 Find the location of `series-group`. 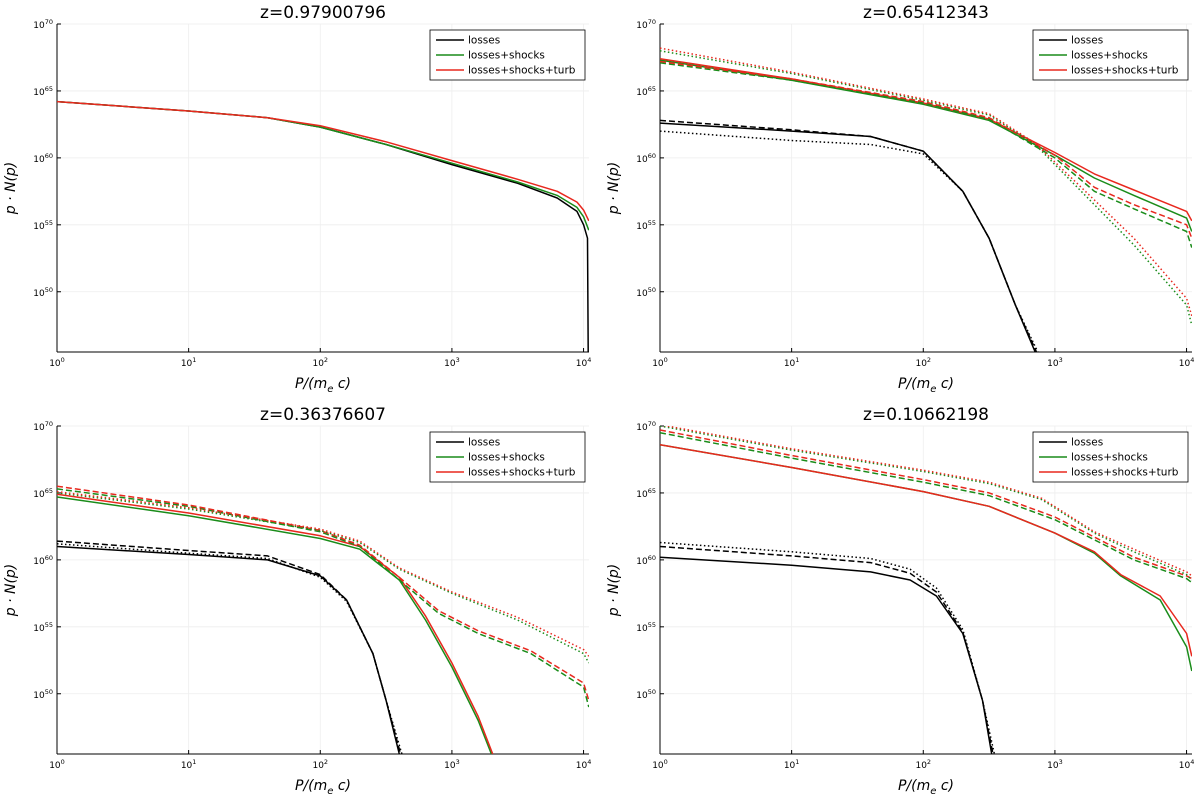

series-group is located at coordinates (323, 226).